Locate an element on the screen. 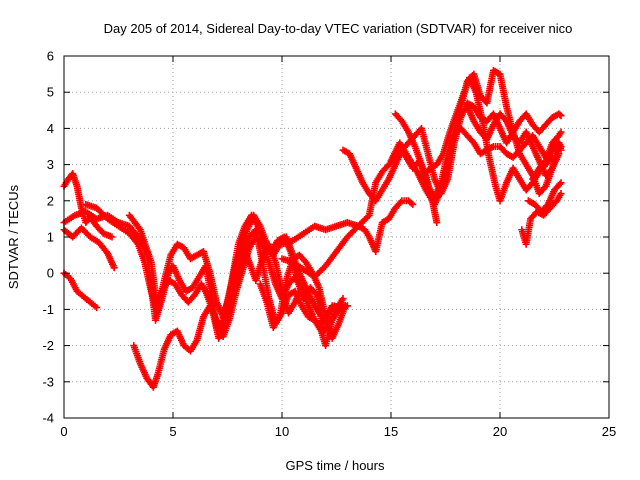  y-tick-label: 3 is located at coordinates (50, 164).